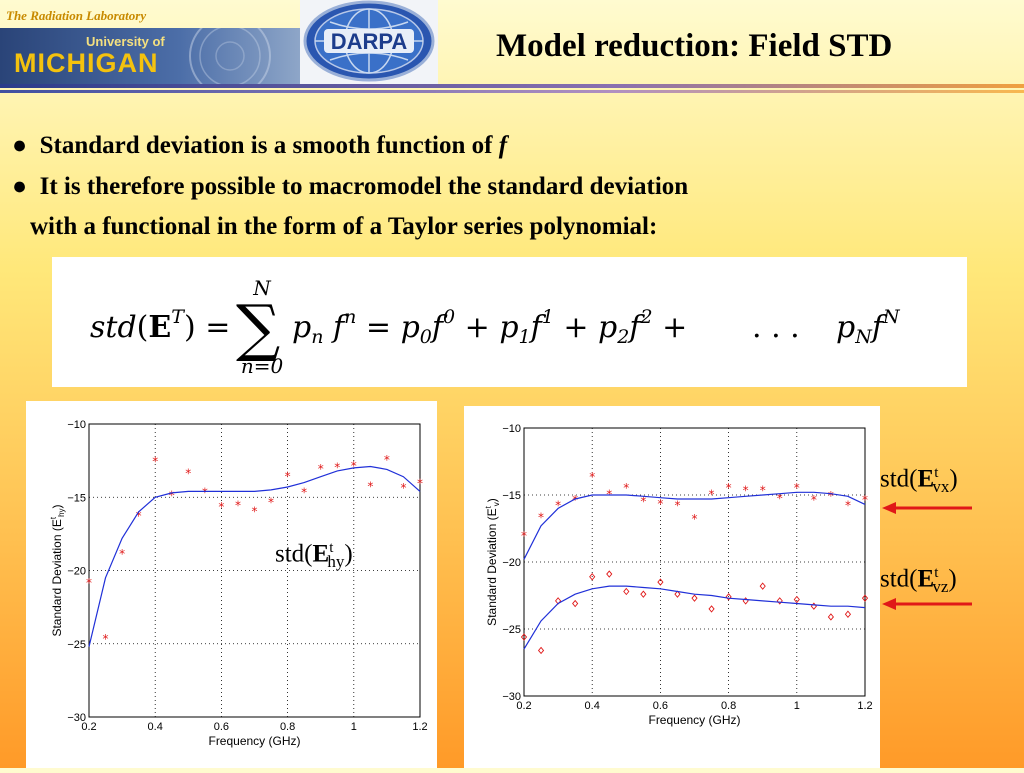  I want to click on university-michigan-logo: University of MICHIGAN, so click(150, 56).